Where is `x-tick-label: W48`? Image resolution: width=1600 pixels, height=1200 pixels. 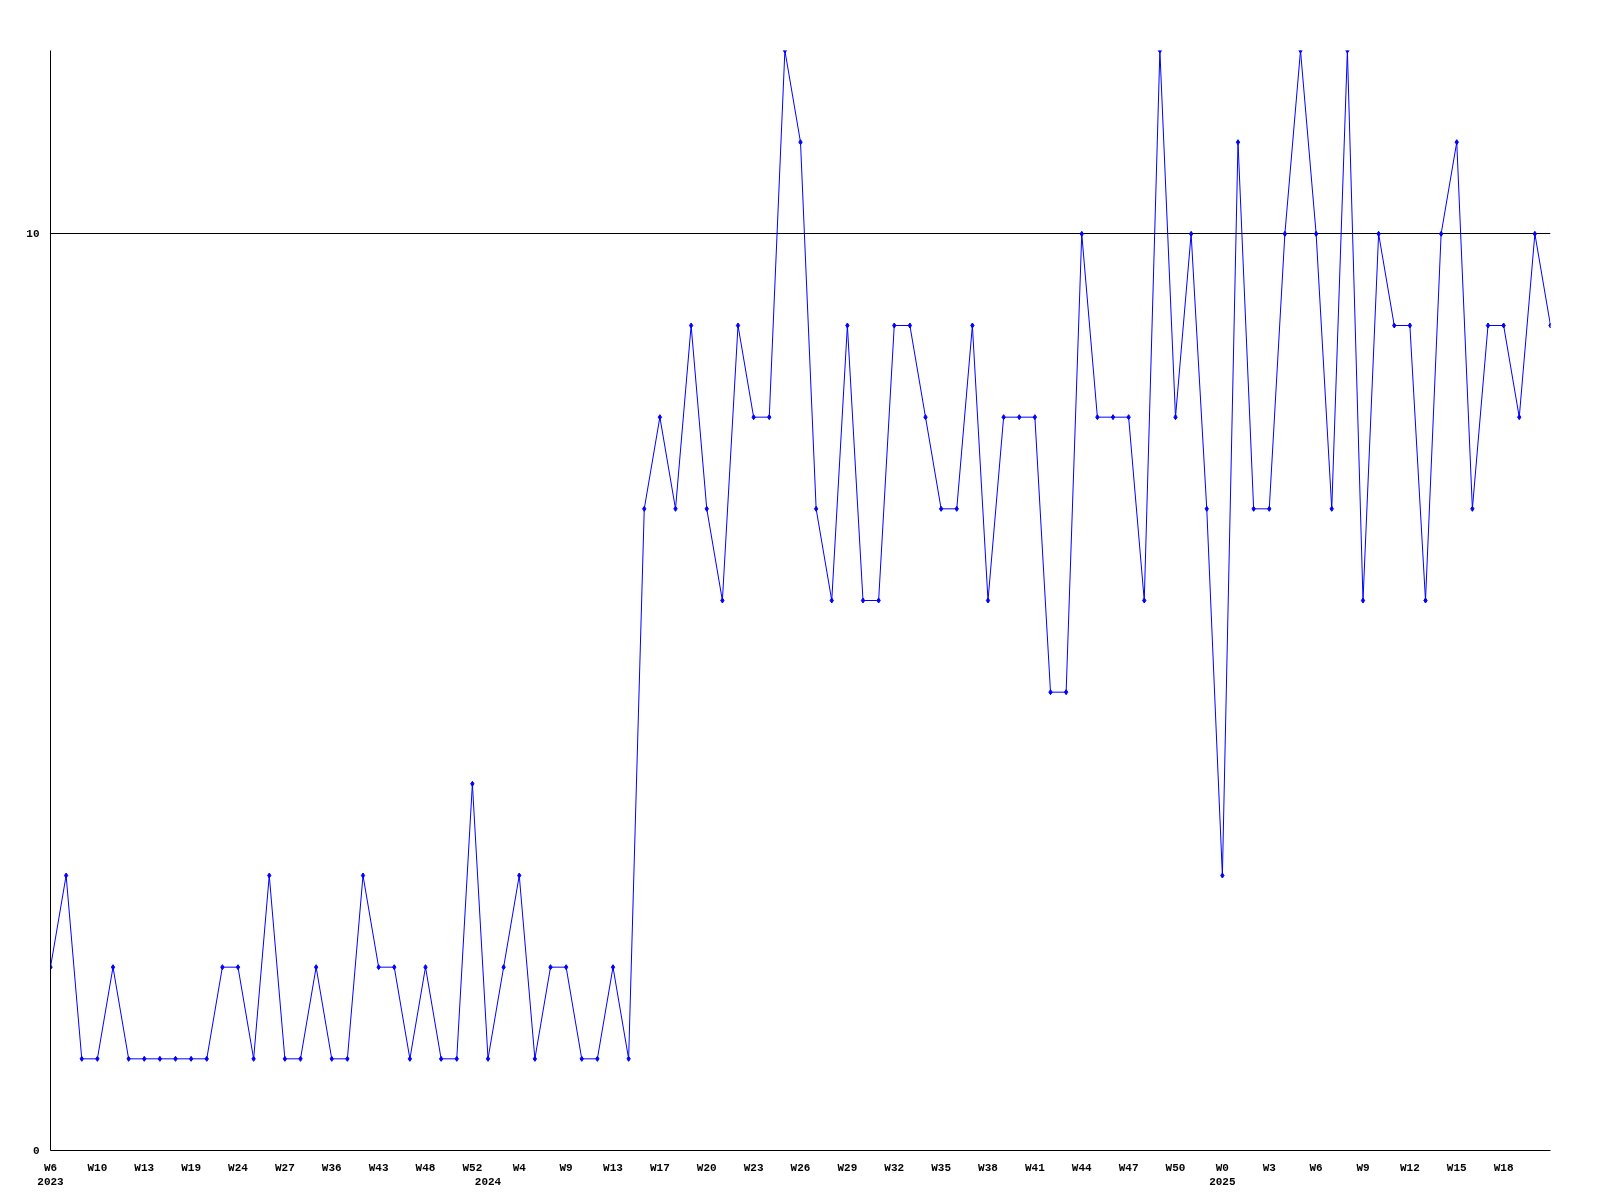
x-tick-label: W48 is located at coordinates (425, 1167).